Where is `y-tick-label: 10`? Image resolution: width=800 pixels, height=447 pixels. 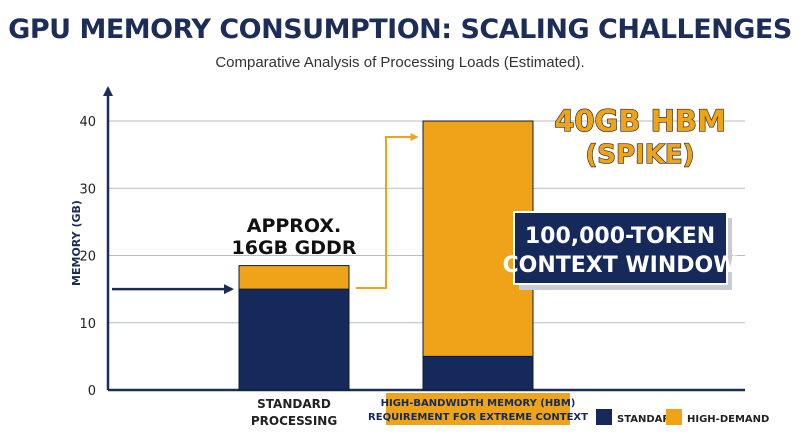 y-tick-label: 10 is located at coordinates (87, 324).